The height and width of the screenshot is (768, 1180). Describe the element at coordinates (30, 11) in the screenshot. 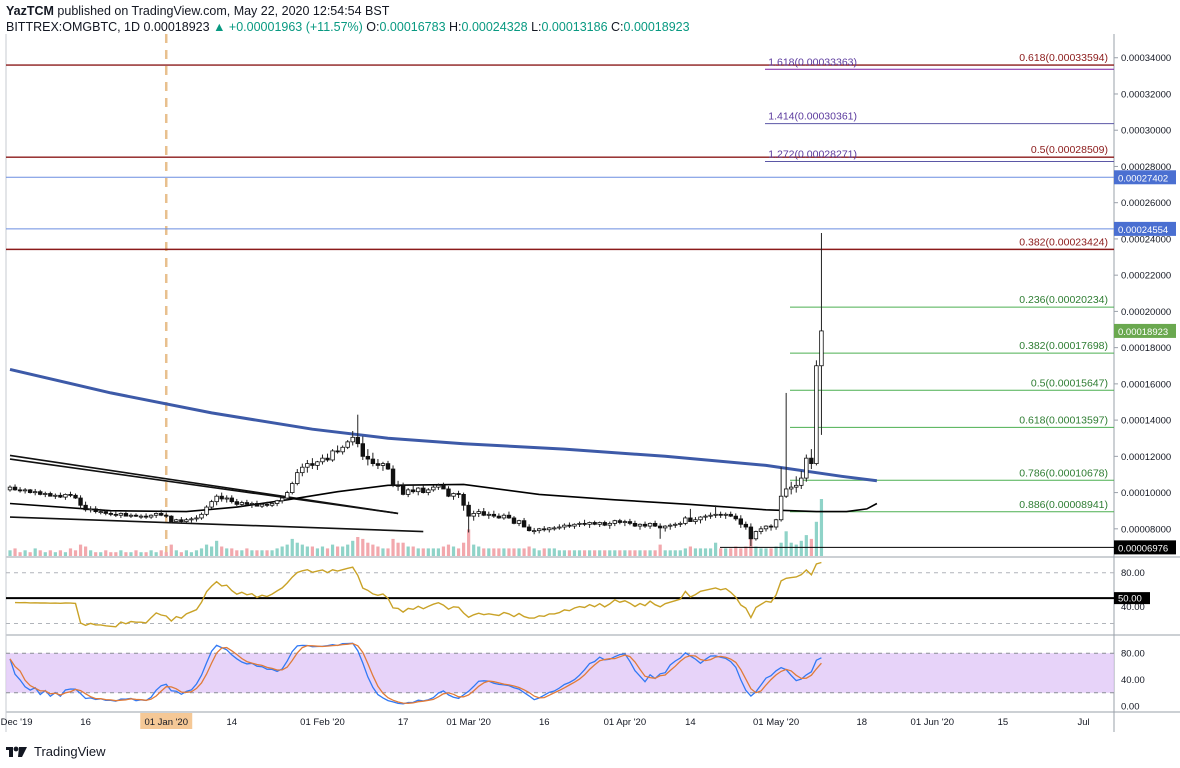

I see `author-name: YazTCM` at that location.